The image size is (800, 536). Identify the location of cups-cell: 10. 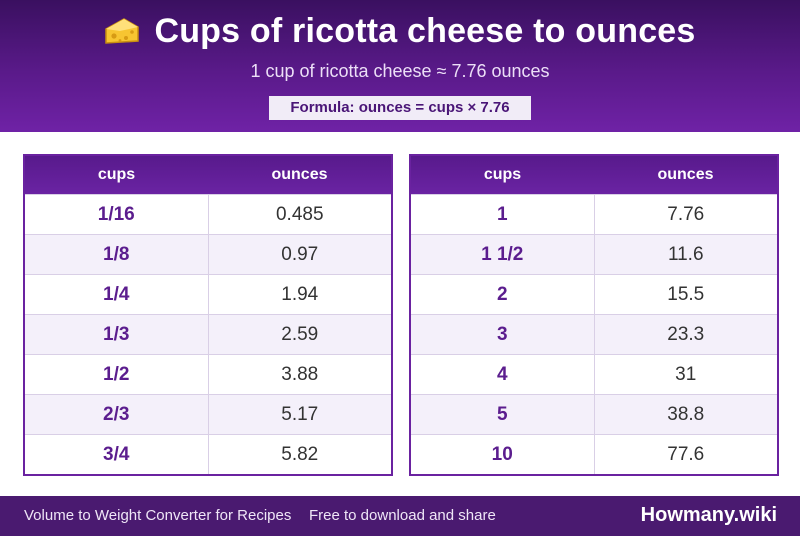
(503, 454).